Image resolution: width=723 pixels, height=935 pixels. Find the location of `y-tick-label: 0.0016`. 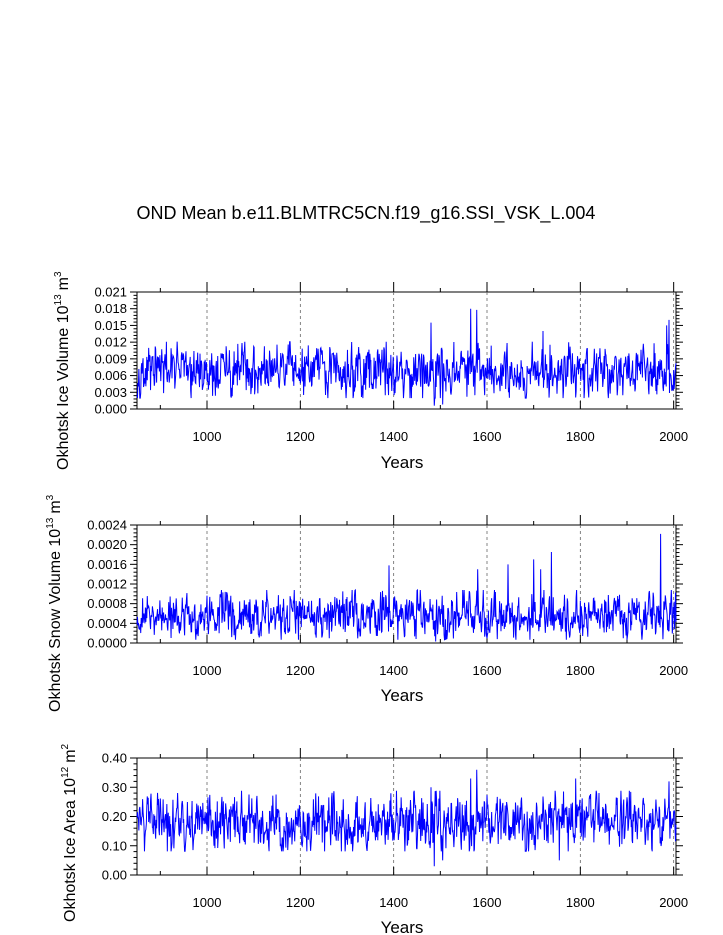

y-tick-label: 0.0016 is located at coordinates (107, 564).